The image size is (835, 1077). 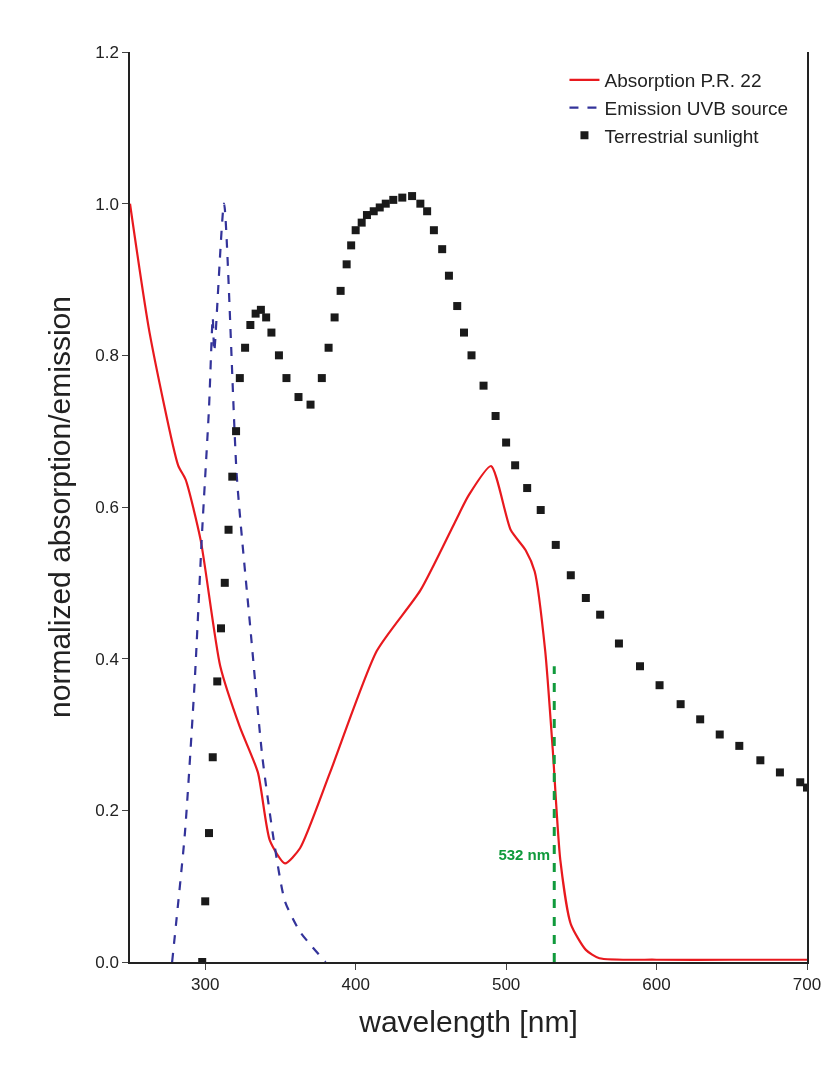 I want to click on x-tick-label: 700, so click(x=807, y=985).